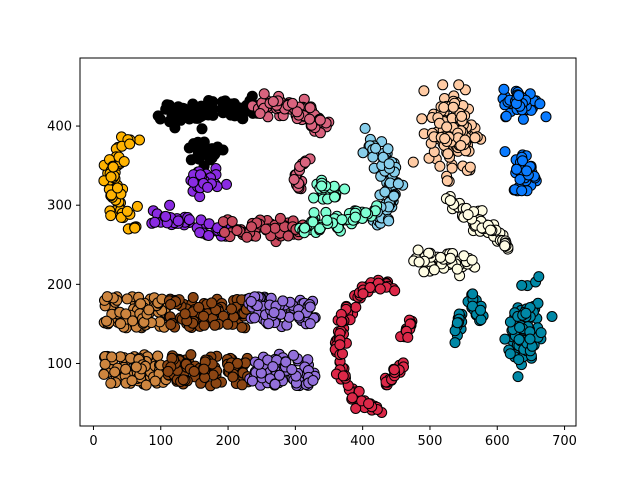 This screenshot has height=480, width=640. I want to click on y-tick-label: 400, so click(59, 127).